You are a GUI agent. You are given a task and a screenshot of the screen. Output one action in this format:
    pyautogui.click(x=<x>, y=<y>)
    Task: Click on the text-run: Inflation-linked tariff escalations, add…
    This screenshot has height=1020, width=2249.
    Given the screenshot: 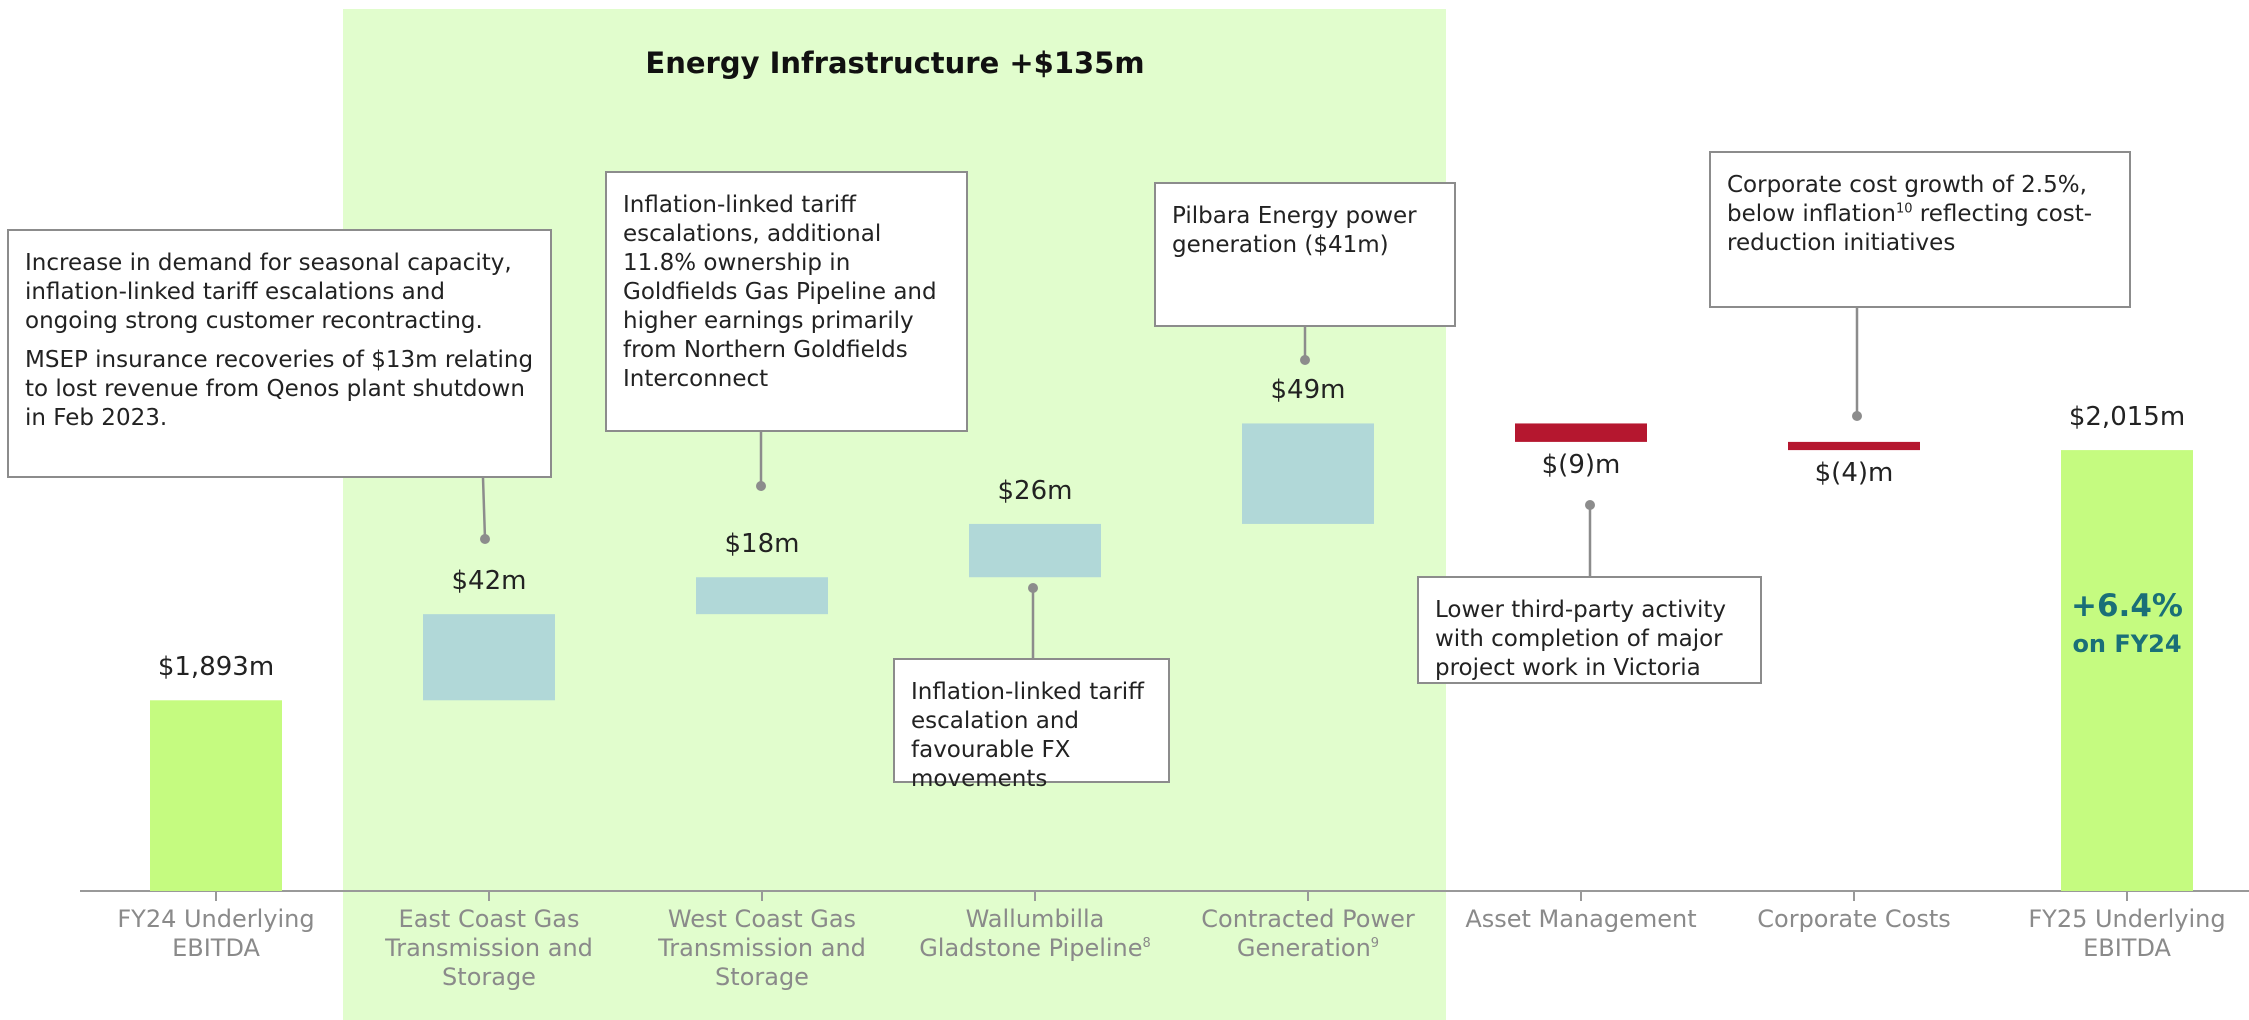 What is the action you would take?
    pyautogui.click(x=780, y=292)
    